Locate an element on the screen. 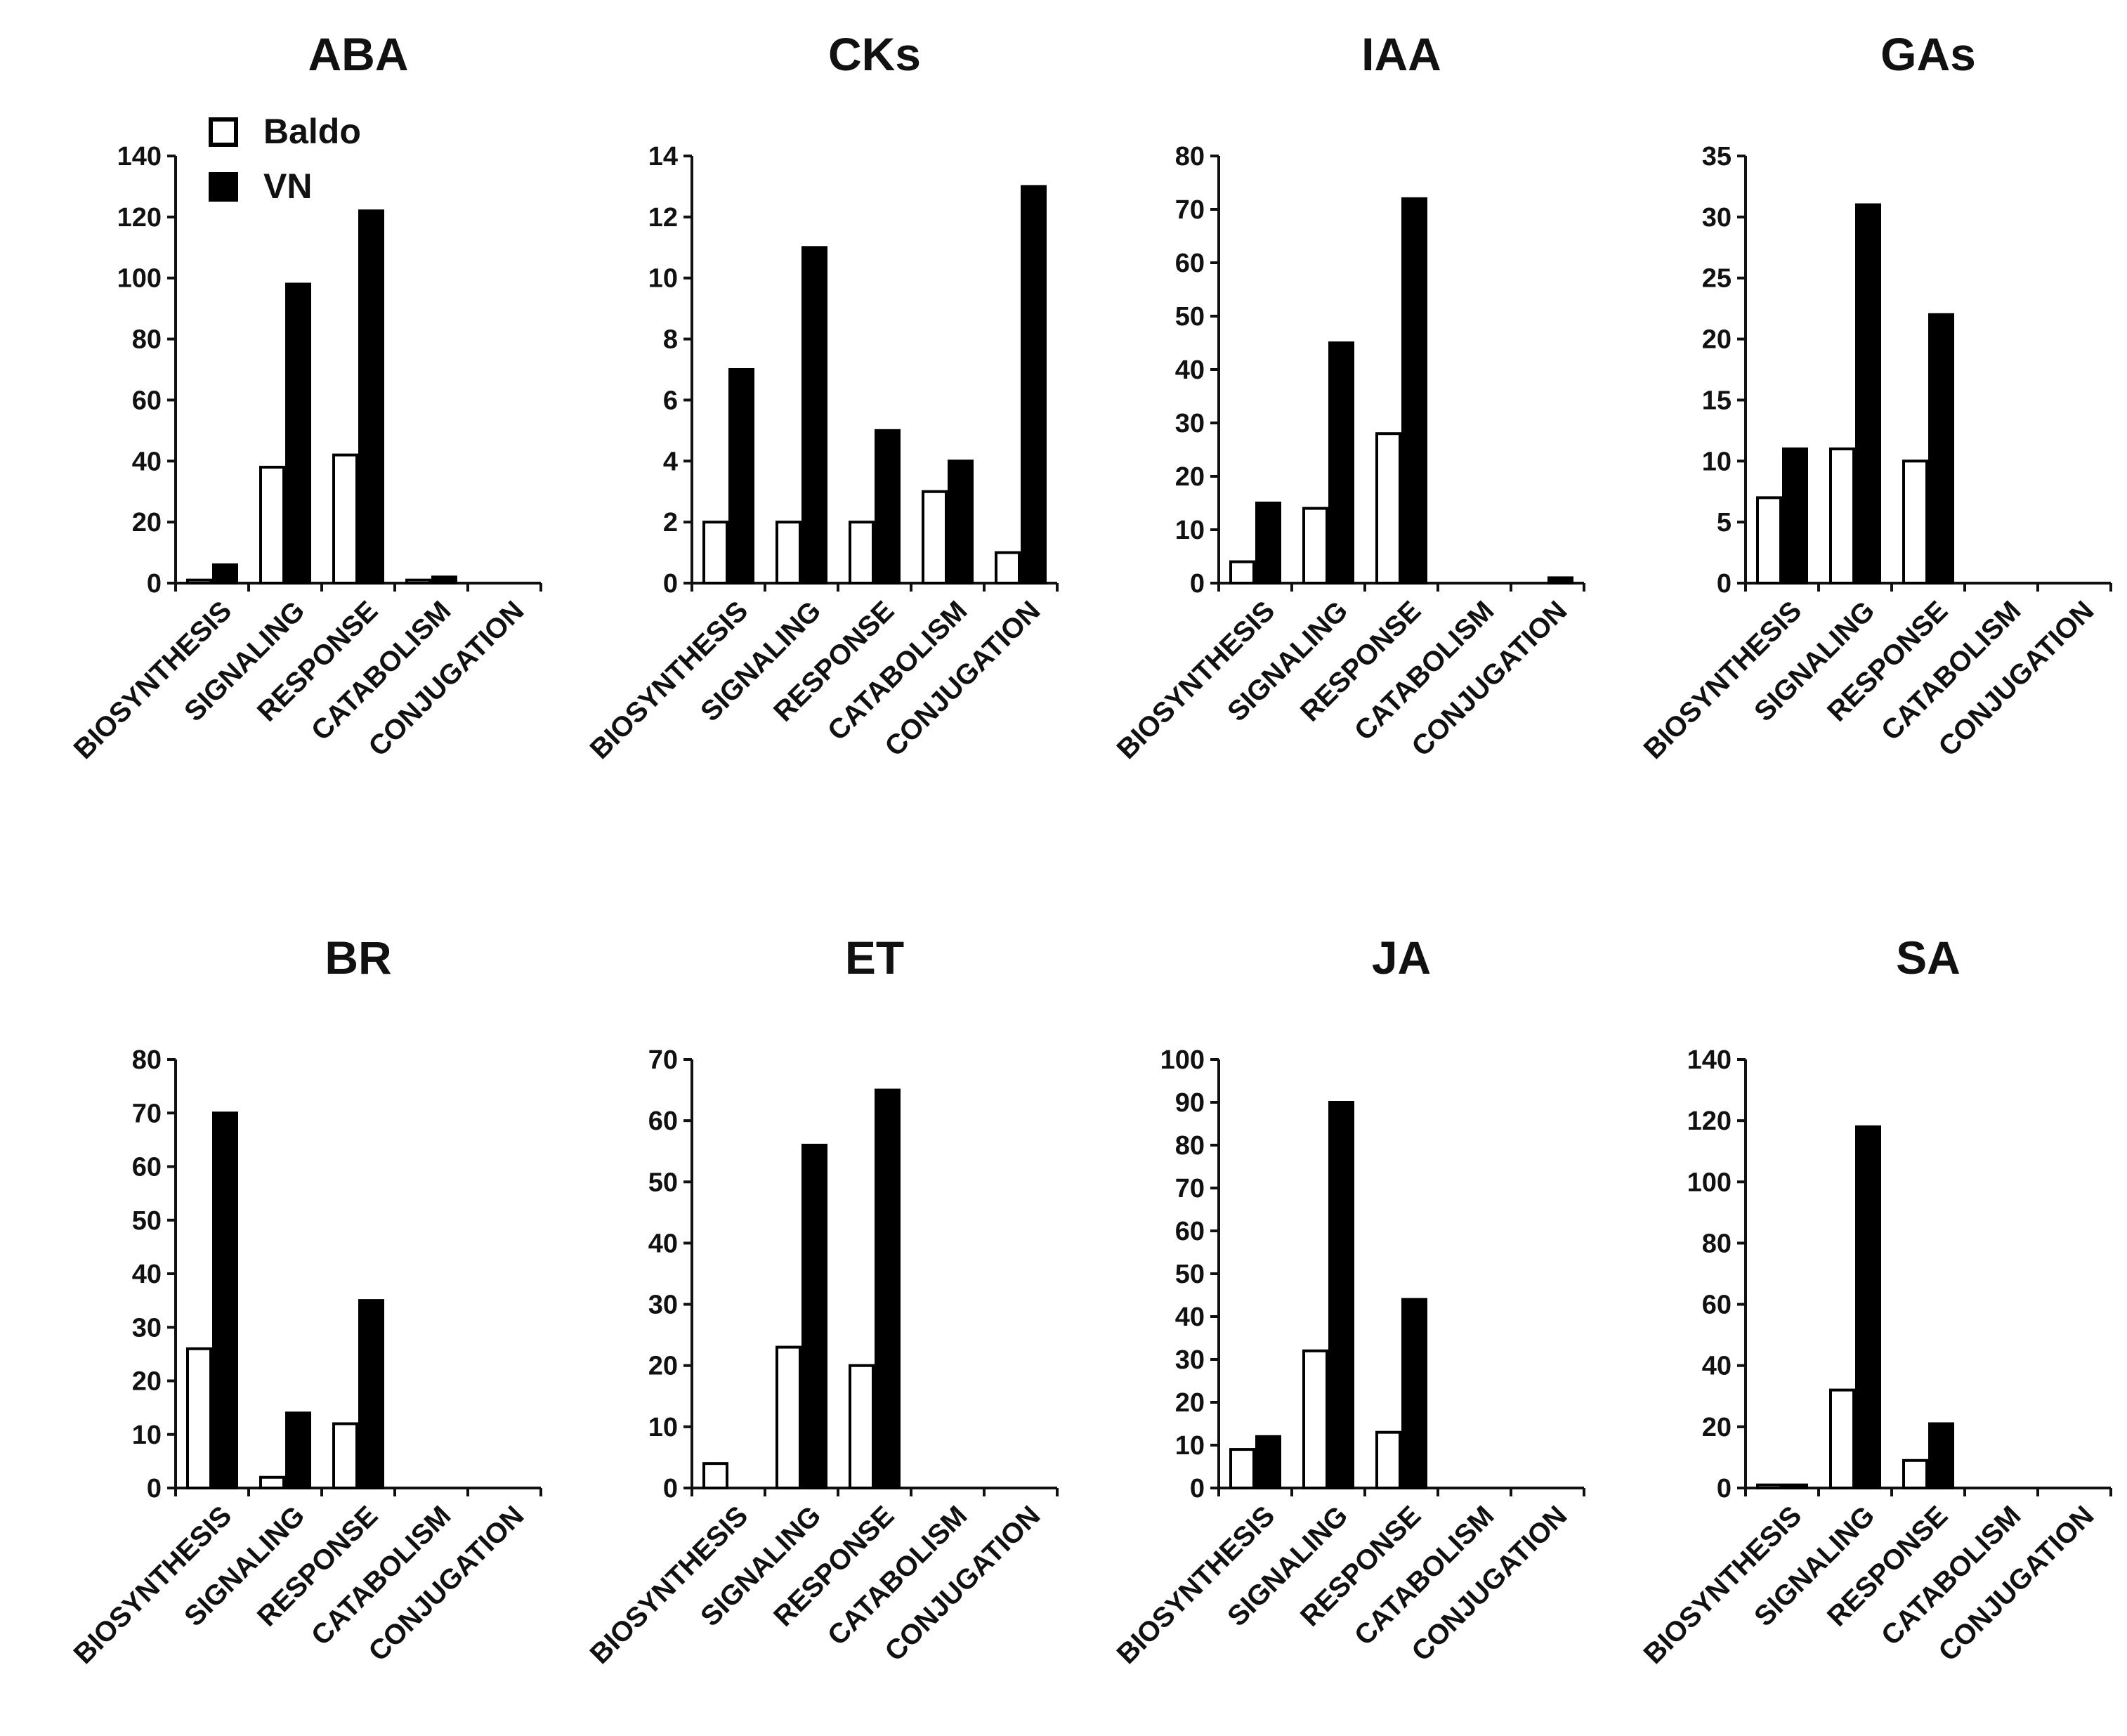 The image size is (2127, 1736). panel-title: ABA is located at coordinates (358, 54).